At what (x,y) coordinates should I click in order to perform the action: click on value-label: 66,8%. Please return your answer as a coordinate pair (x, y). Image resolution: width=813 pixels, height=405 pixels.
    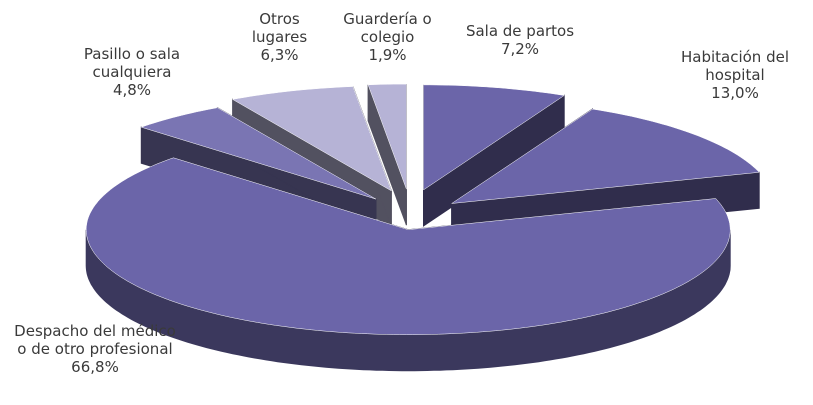
    Looking at the image, I should click on (95, 367).